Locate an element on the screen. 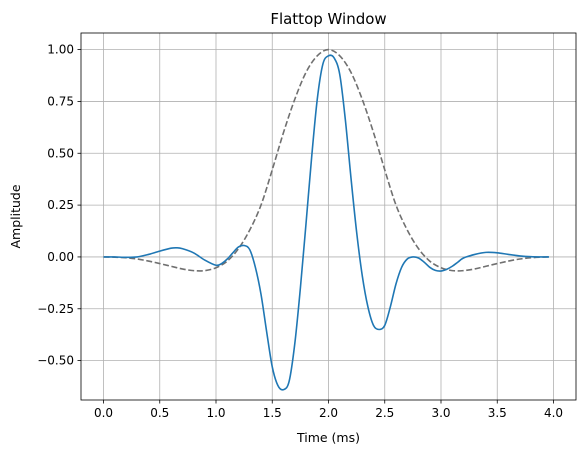 This screenshot has height=455, width=587. x-tick-label: 0.5 is located at coordinates (159, 413).